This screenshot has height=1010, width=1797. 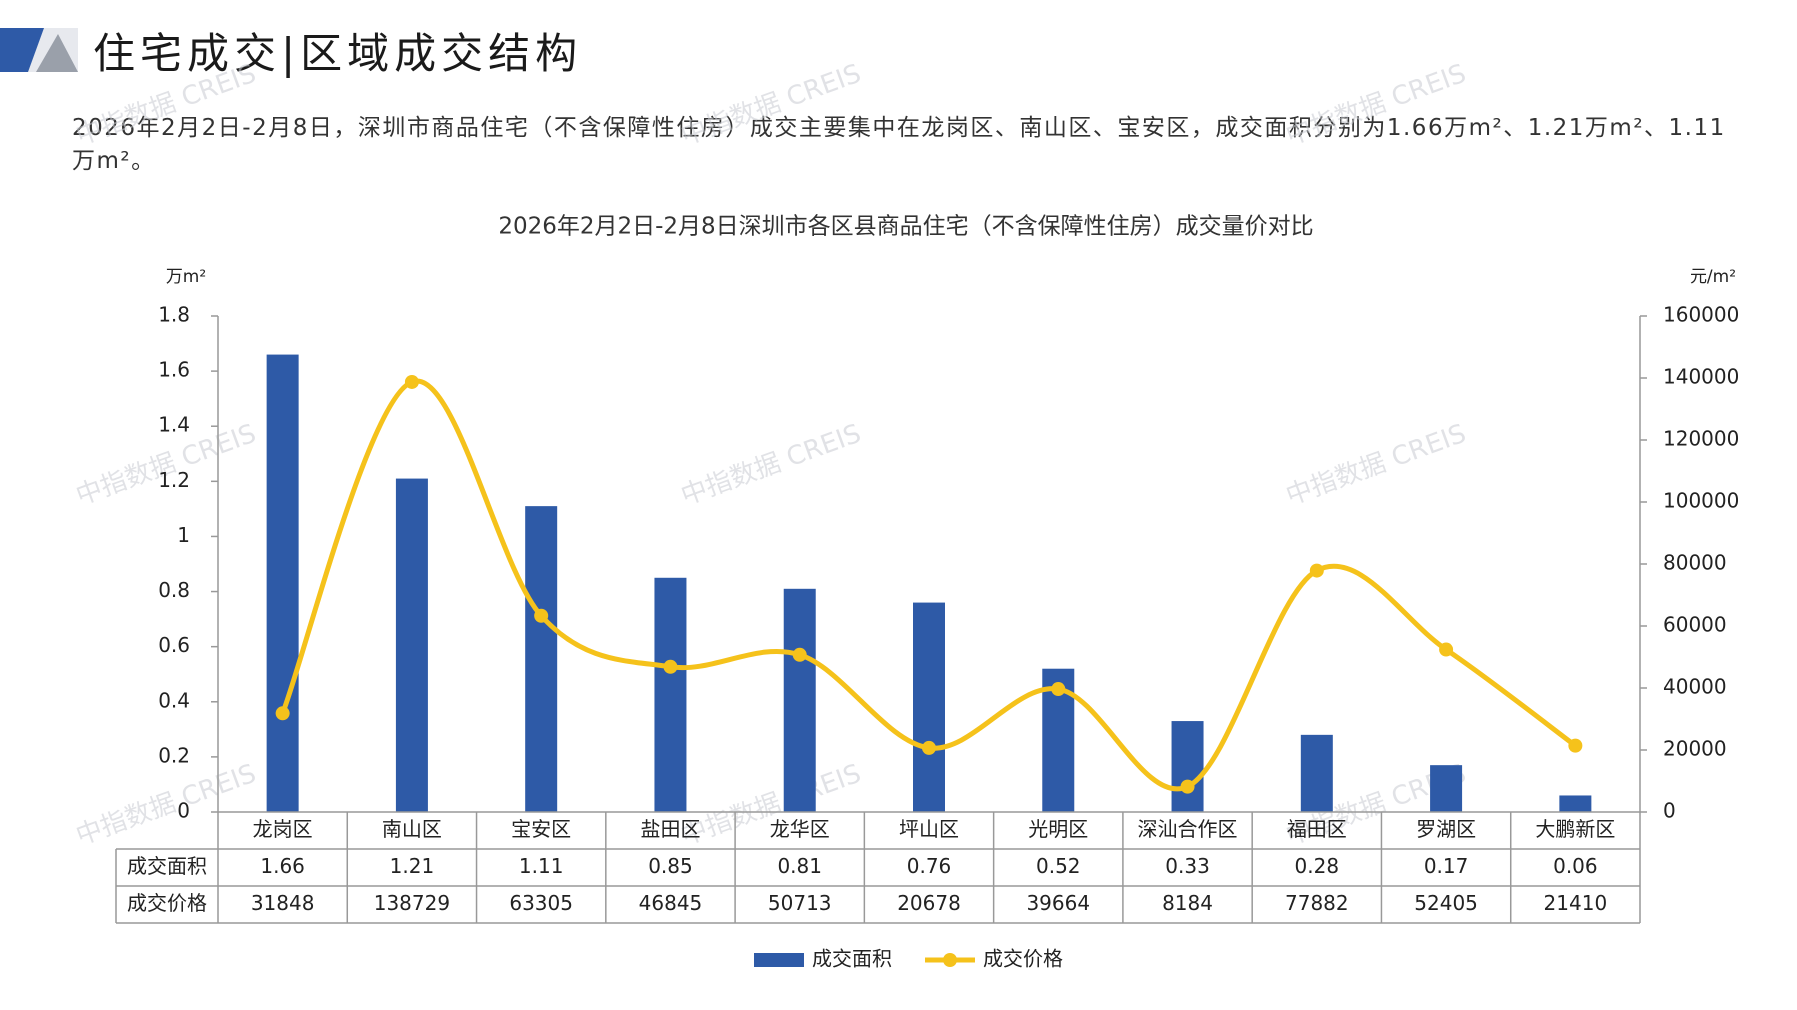 What do you see at coordinates (1316, 773) in the screenshot?
I see `bar-福田区` at bounding box center [1316, 773].